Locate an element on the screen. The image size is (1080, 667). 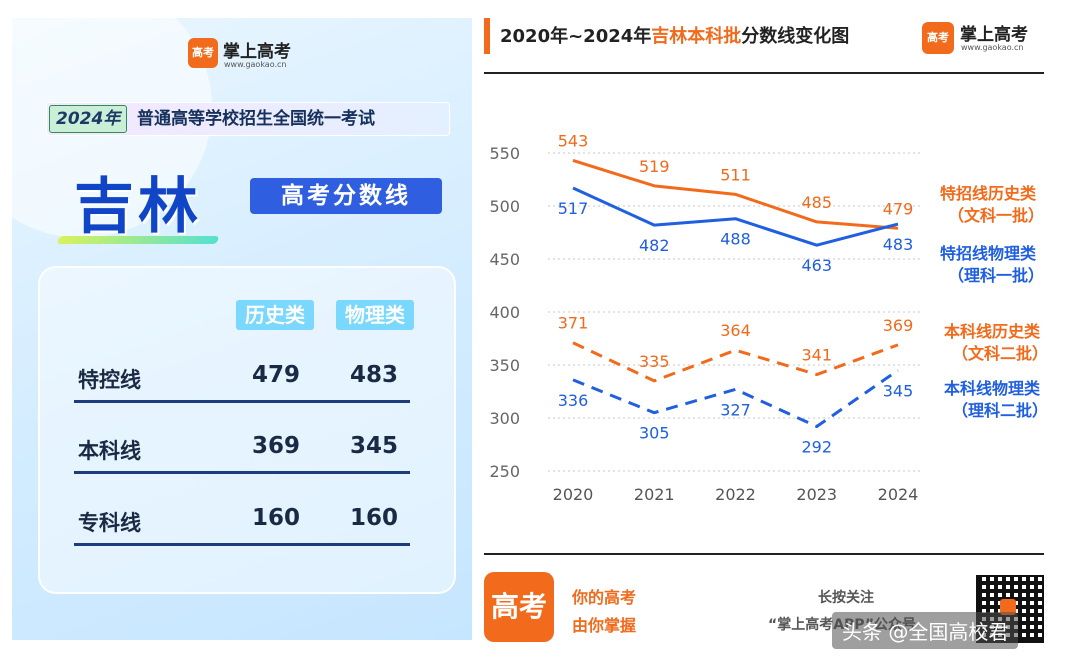
legend-item: 本科线物理类 （理科二批） is located at coordinates (996, 400).